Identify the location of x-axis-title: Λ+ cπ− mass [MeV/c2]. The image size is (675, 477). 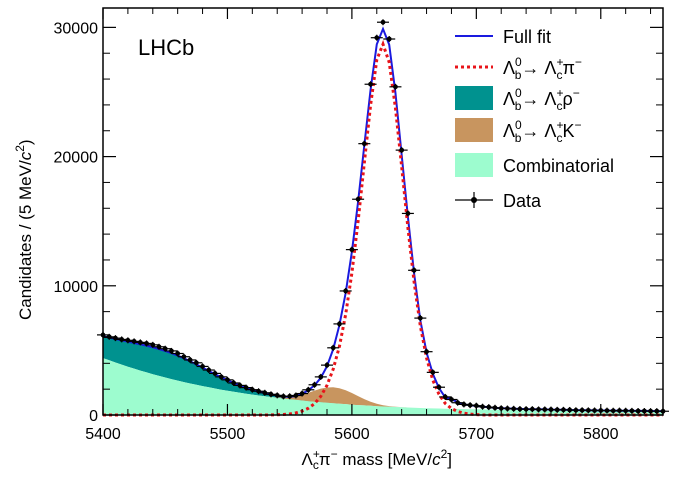
(376, 459).